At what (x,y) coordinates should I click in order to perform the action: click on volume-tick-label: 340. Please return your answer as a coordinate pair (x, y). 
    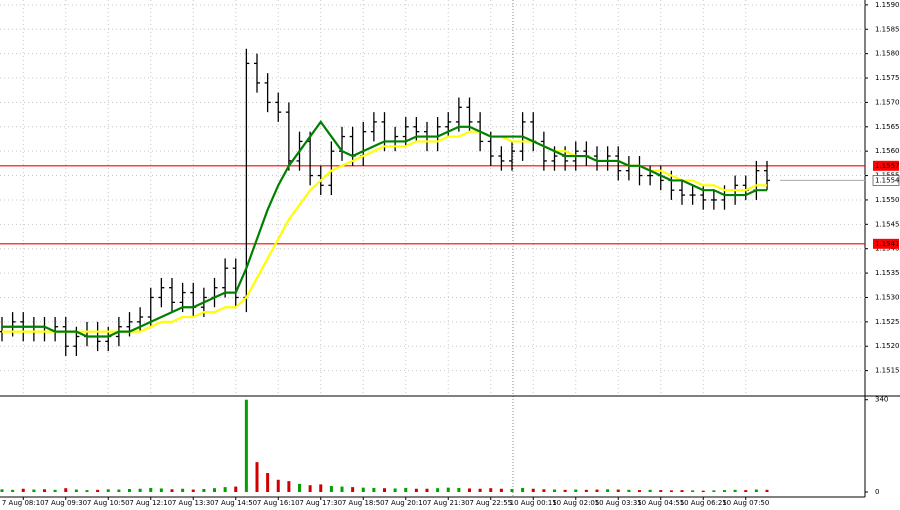
    Looking at the image, I should click on (881, 400).